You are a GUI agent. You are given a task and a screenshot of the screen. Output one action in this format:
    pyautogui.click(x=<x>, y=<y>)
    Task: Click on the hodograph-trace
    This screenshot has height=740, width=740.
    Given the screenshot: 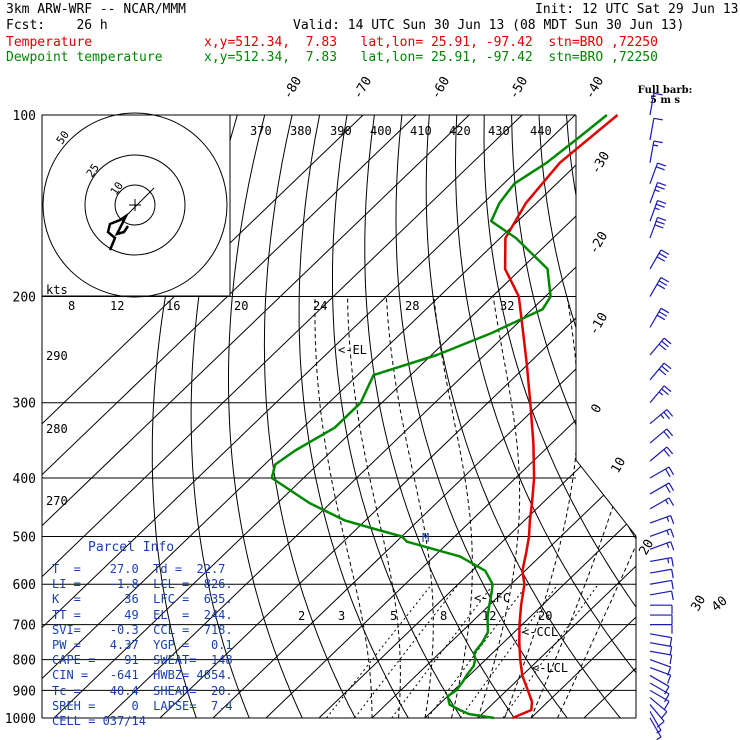 What is the action you would take?
    pyautogui.click(x=118, y=231)
    